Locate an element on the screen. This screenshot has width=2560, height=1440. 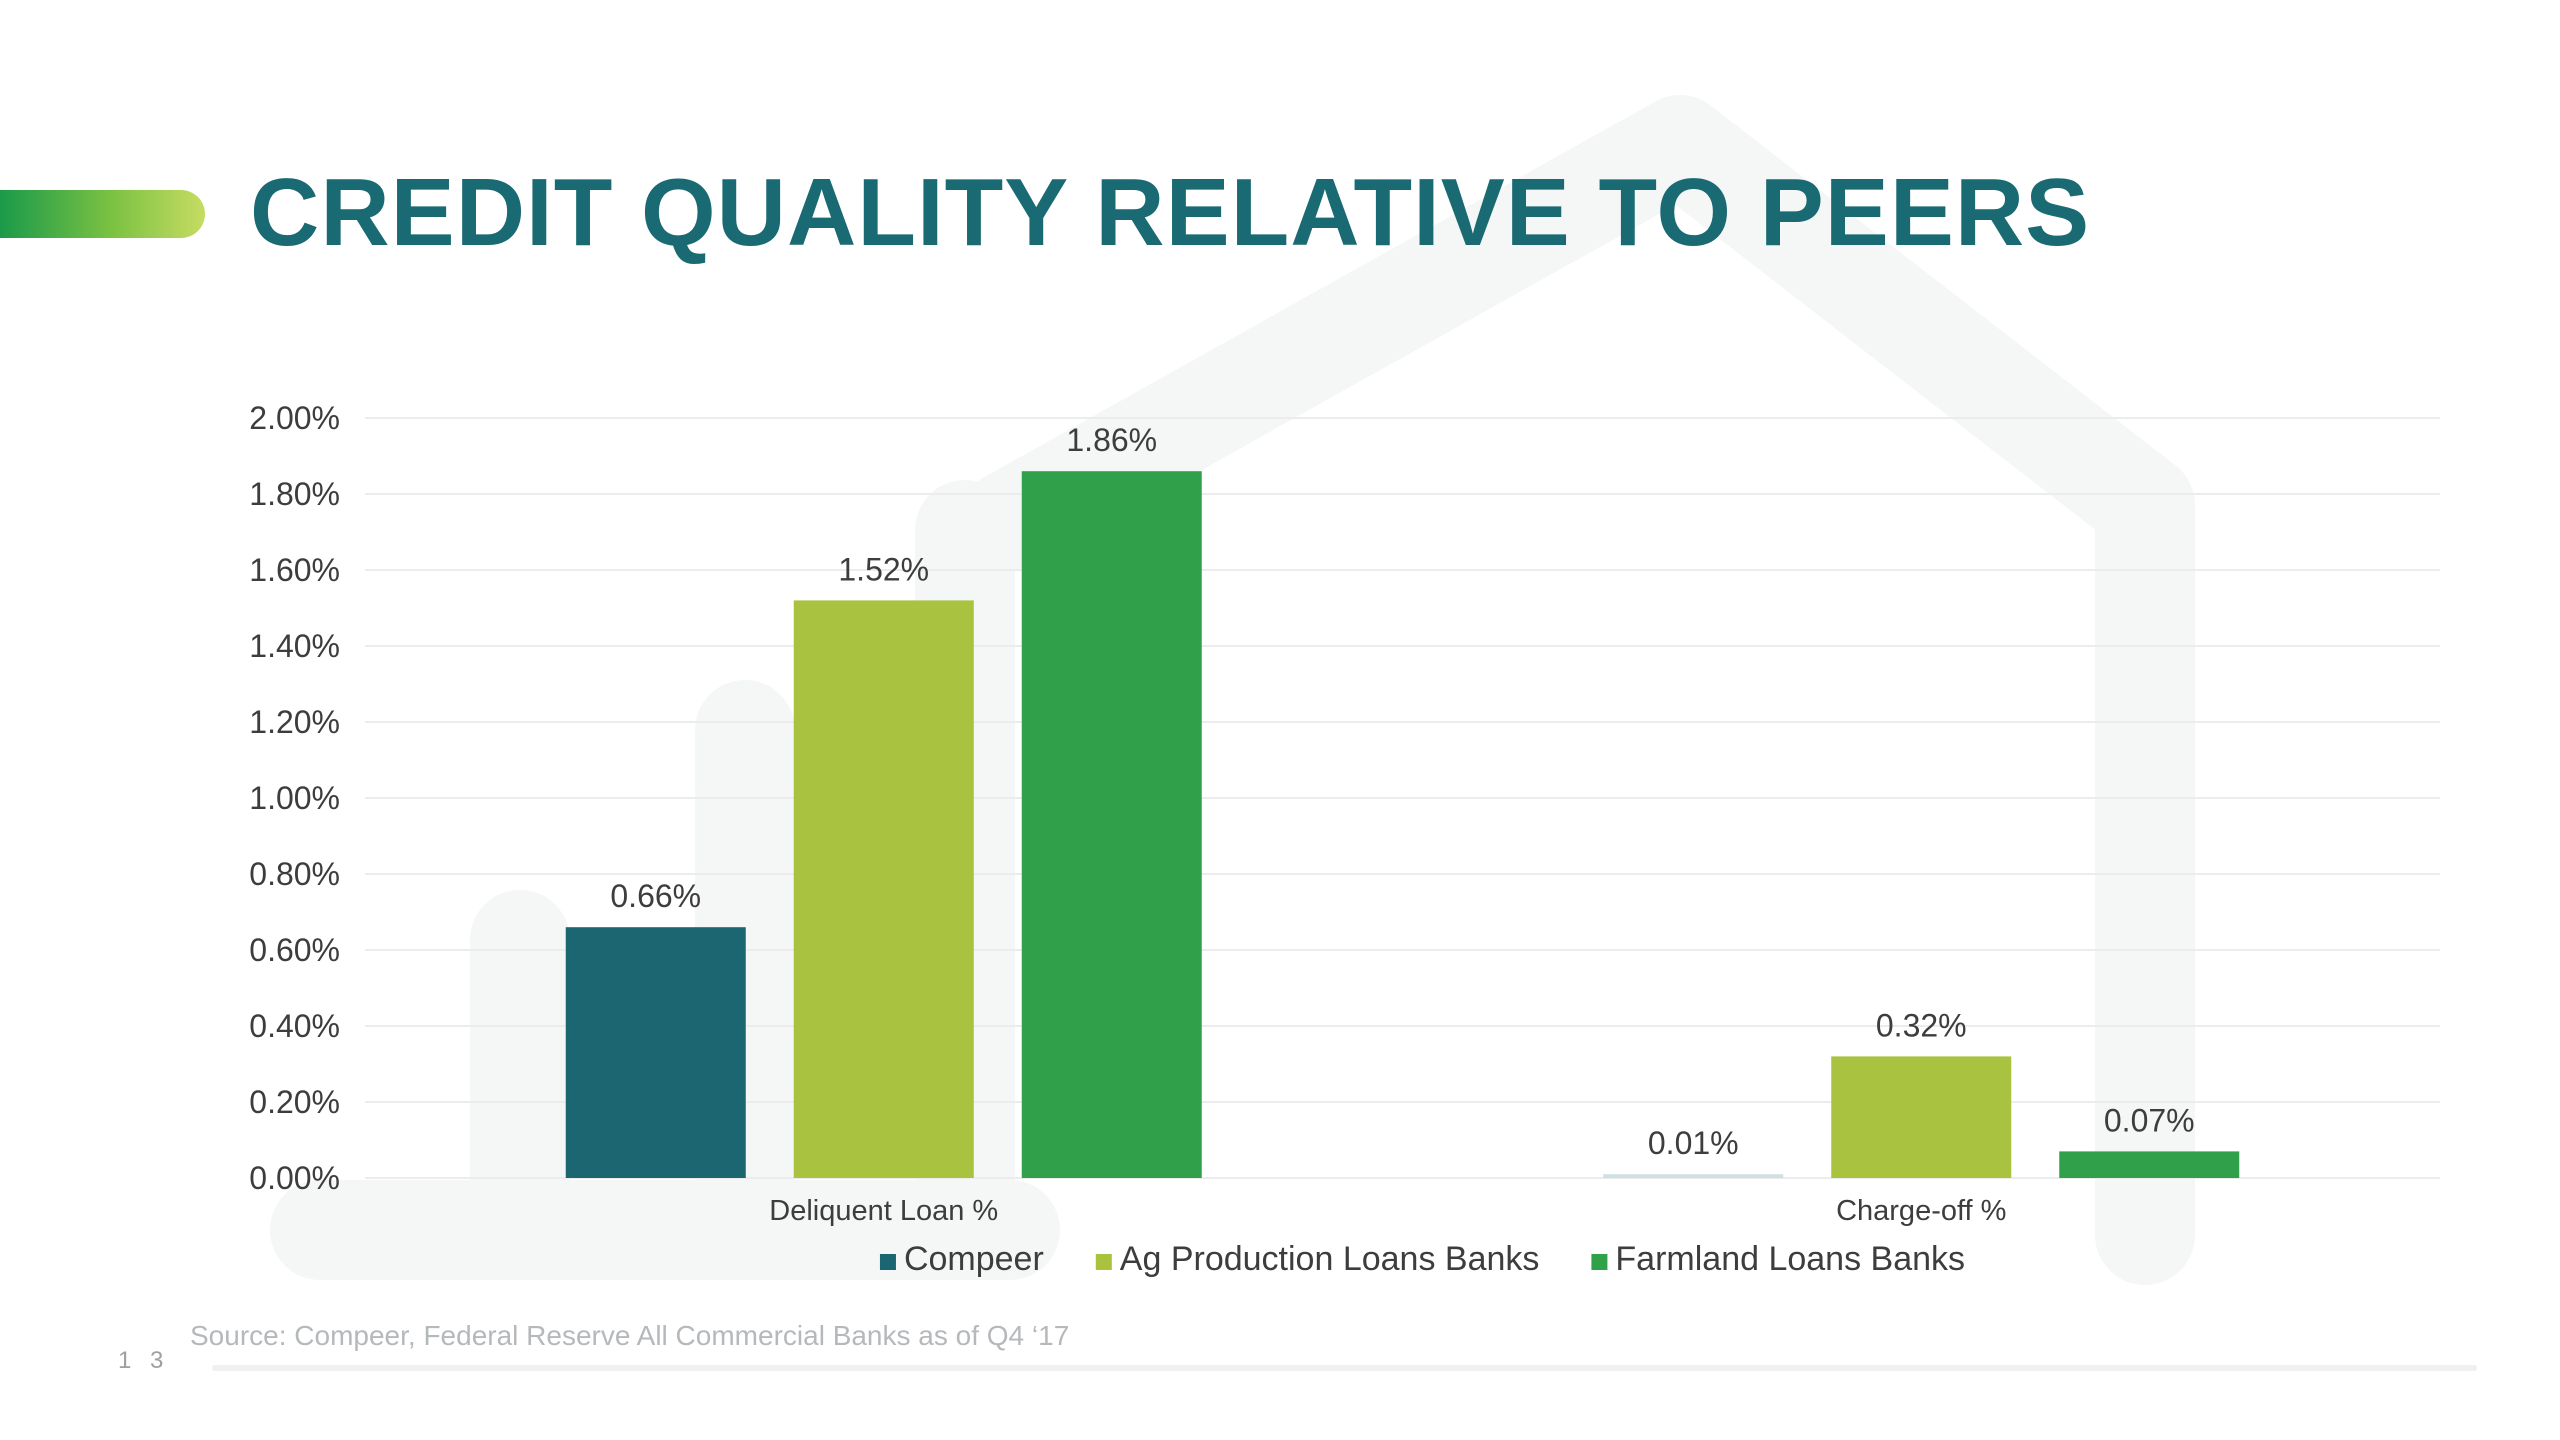
data-label: 0.01% is located at coordinates (1693, 1143).